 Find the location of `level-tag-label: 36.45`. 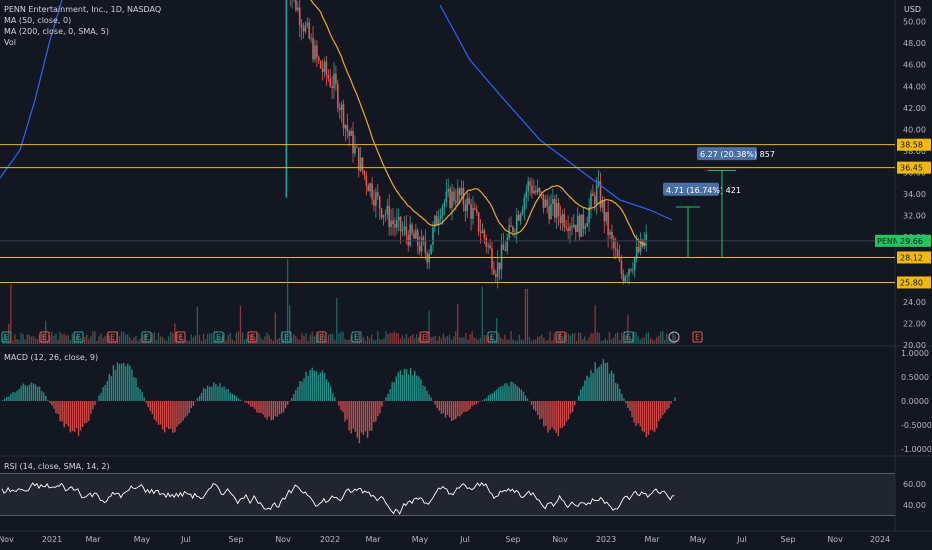

level-tag-label: 36.45 is located at coordinates (911, 168).